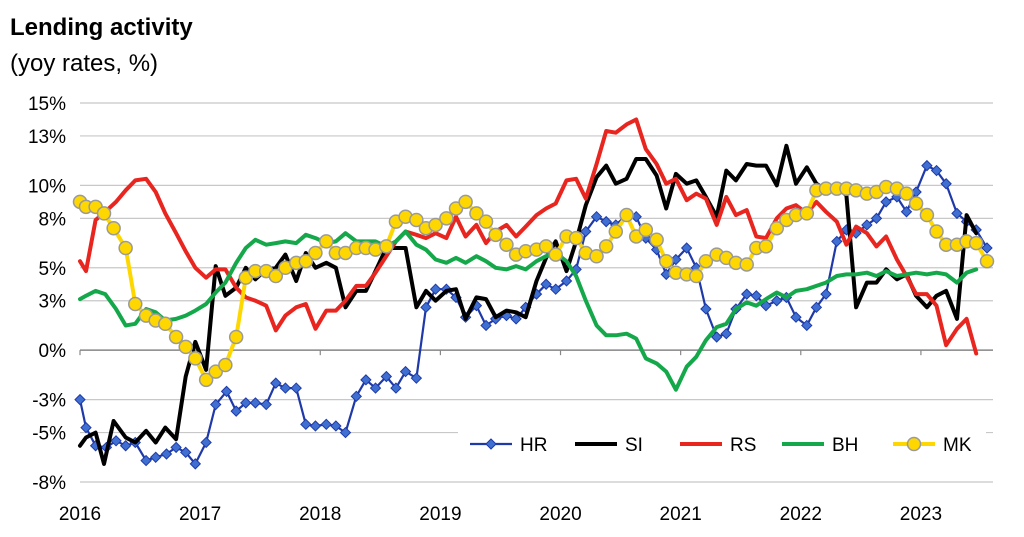 Image resolution: width=1024 pixels, height=537 pixels. Describe the element at coordinates (49, 401) in the screenshot. I see `y-tick-label: -3%` at that location.